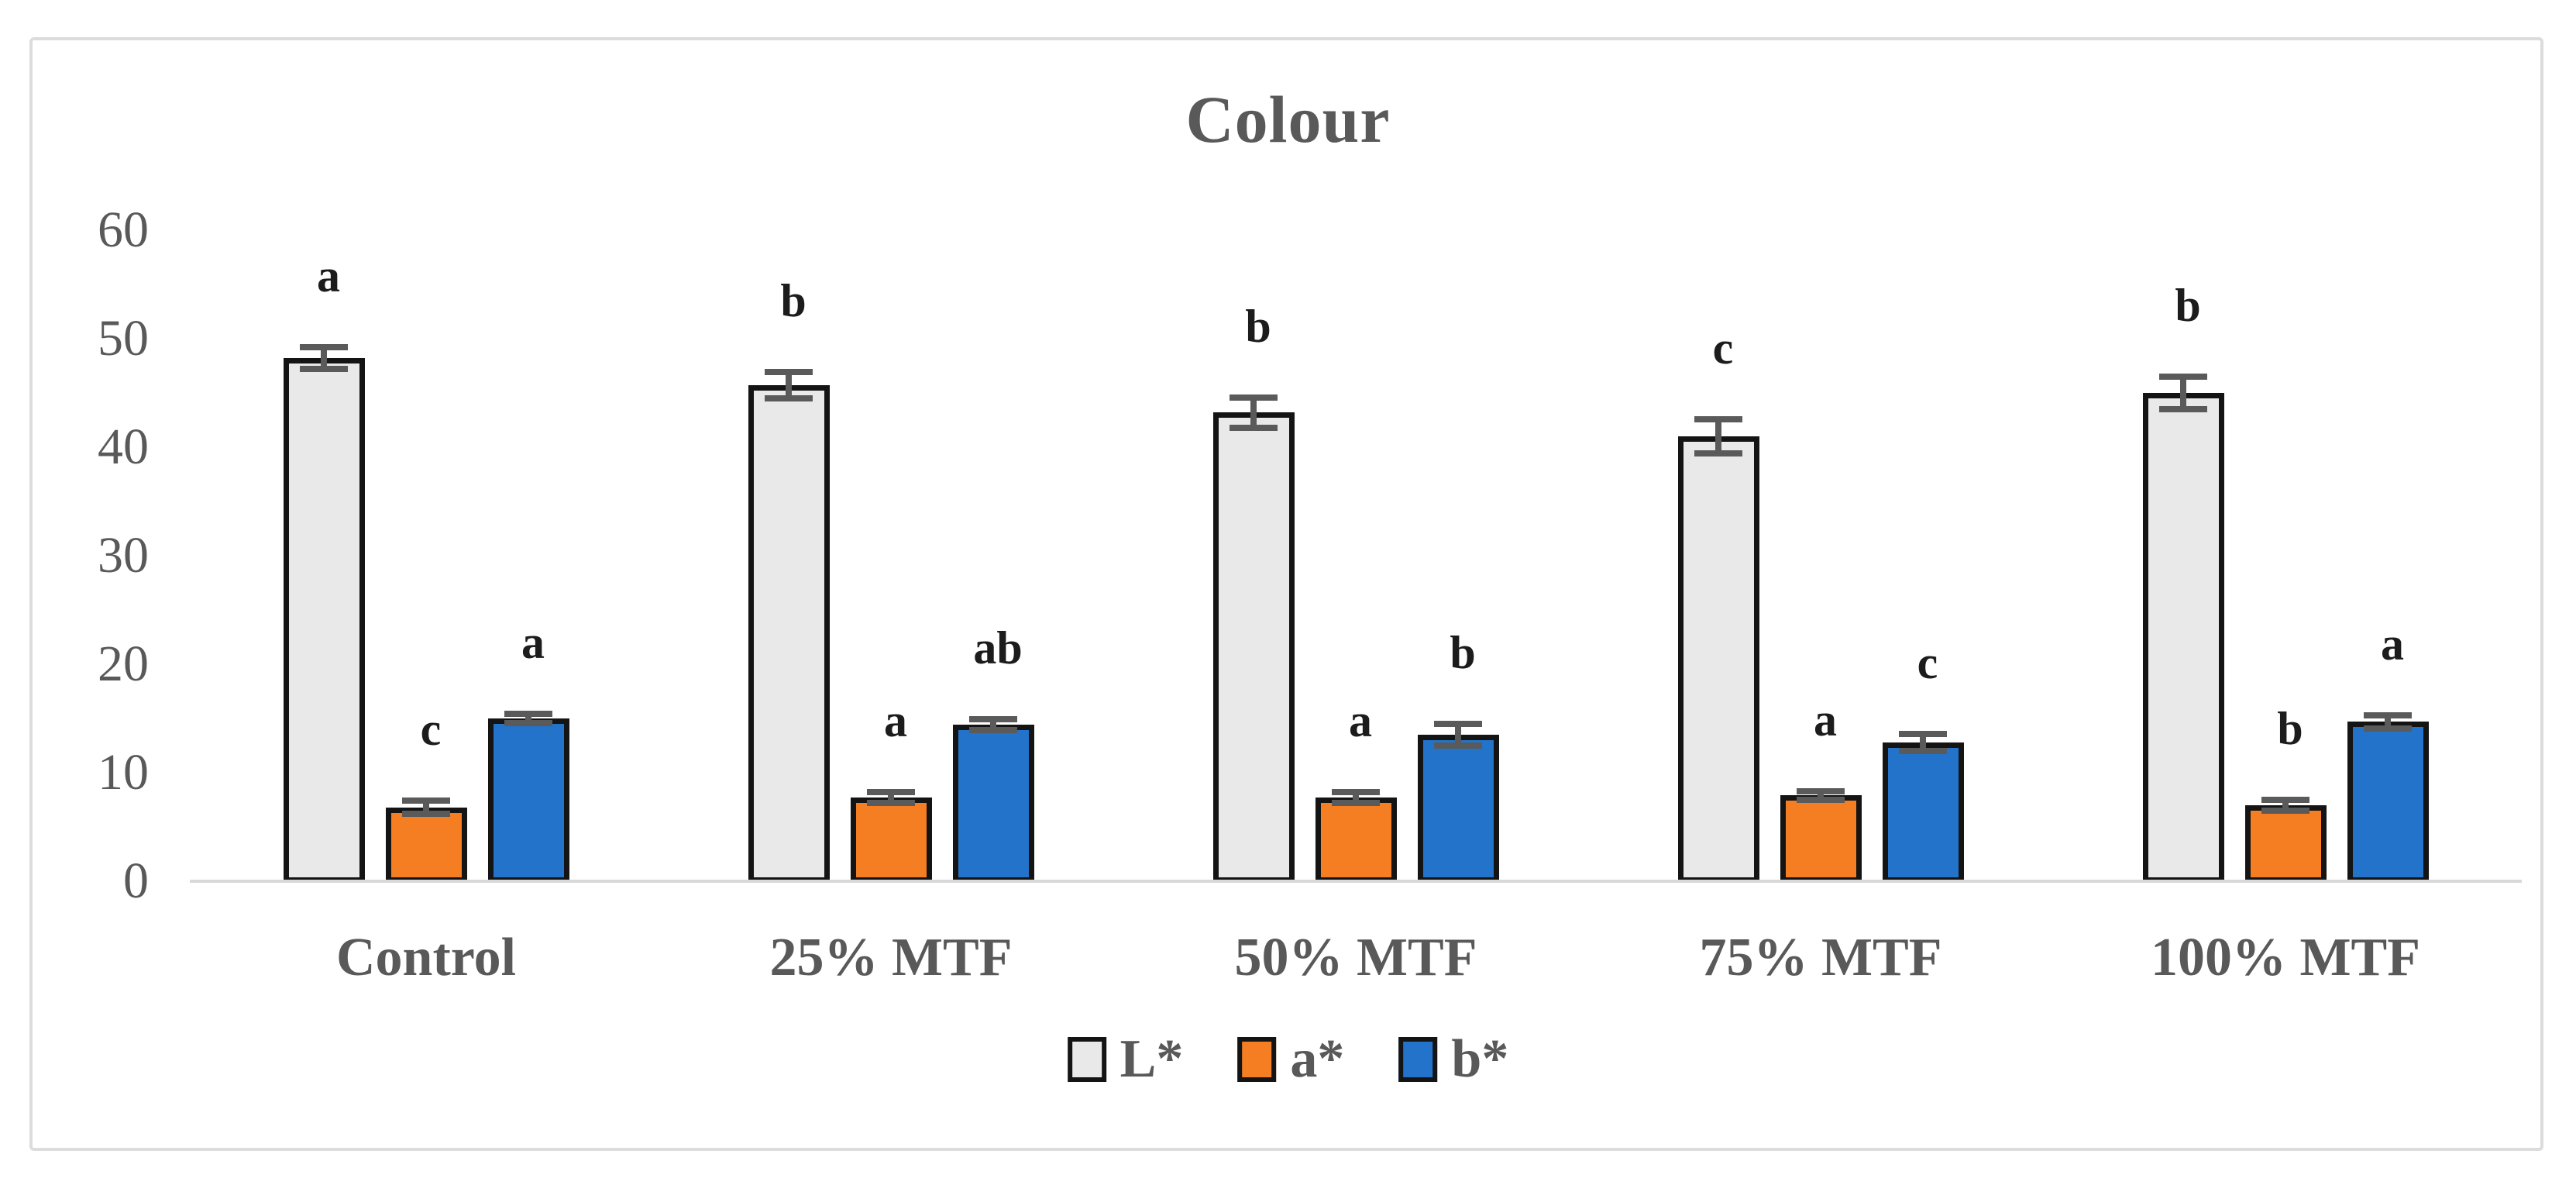 This screenshot has height=1192, width=2576. I want to click on x-category-label: 100% MTF, so click(2285, 957).